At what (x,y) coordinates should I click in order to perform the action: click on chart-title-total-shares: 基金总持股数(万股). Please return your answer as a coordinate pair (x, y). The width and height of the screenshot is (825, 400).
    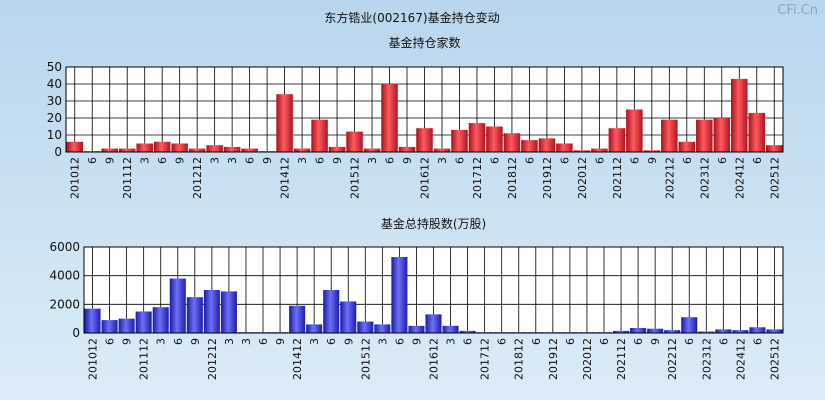
    Looking at the image, I should click on (433, 223).